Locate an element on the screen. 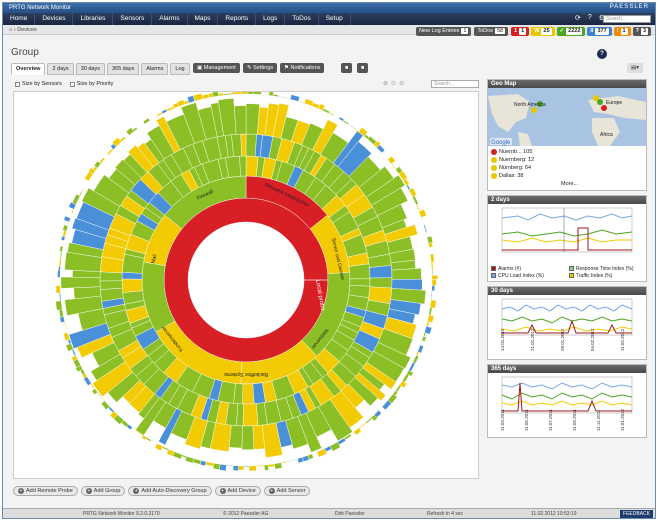  help-circle-icon: ? is located at coordinates (602, 54).